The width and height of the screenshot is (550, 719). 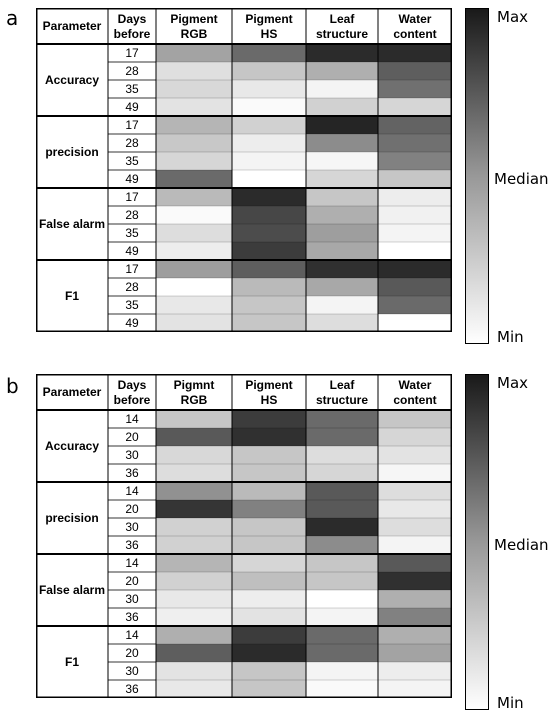 What do you see at coordinates (132, 527) in the screenshot?
I see `days-before-label-b-1-2: 30` at bounding box center [132, 527].